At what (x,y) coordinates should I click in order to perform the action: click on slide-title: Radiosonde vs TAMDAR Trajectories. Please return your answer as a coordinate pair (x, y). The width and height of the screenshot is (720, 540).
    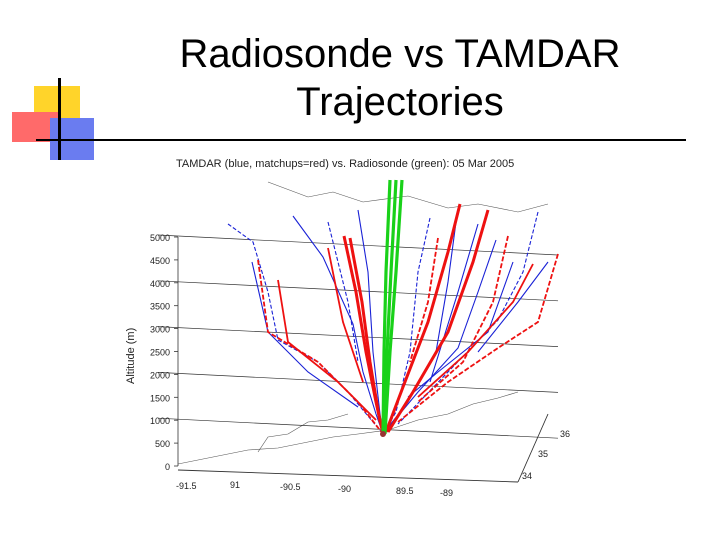
    Looking at the image, I should click on (400, 78).